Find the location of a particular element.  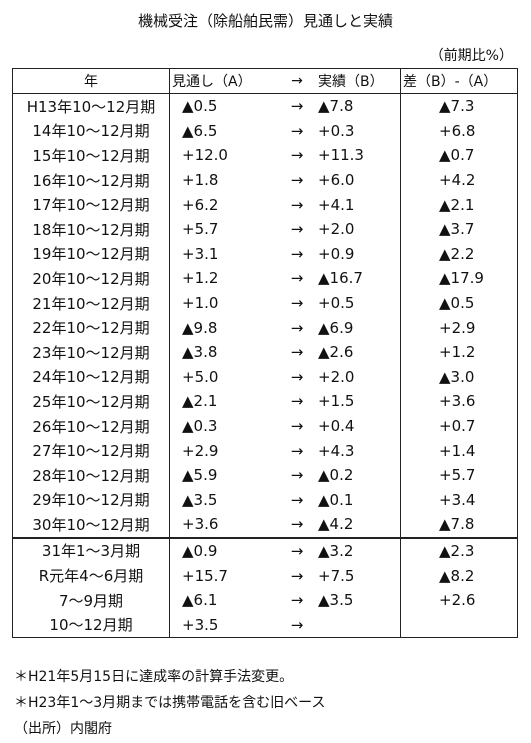

header-cell: 見通し（A） is located at coordinates (224, 81).